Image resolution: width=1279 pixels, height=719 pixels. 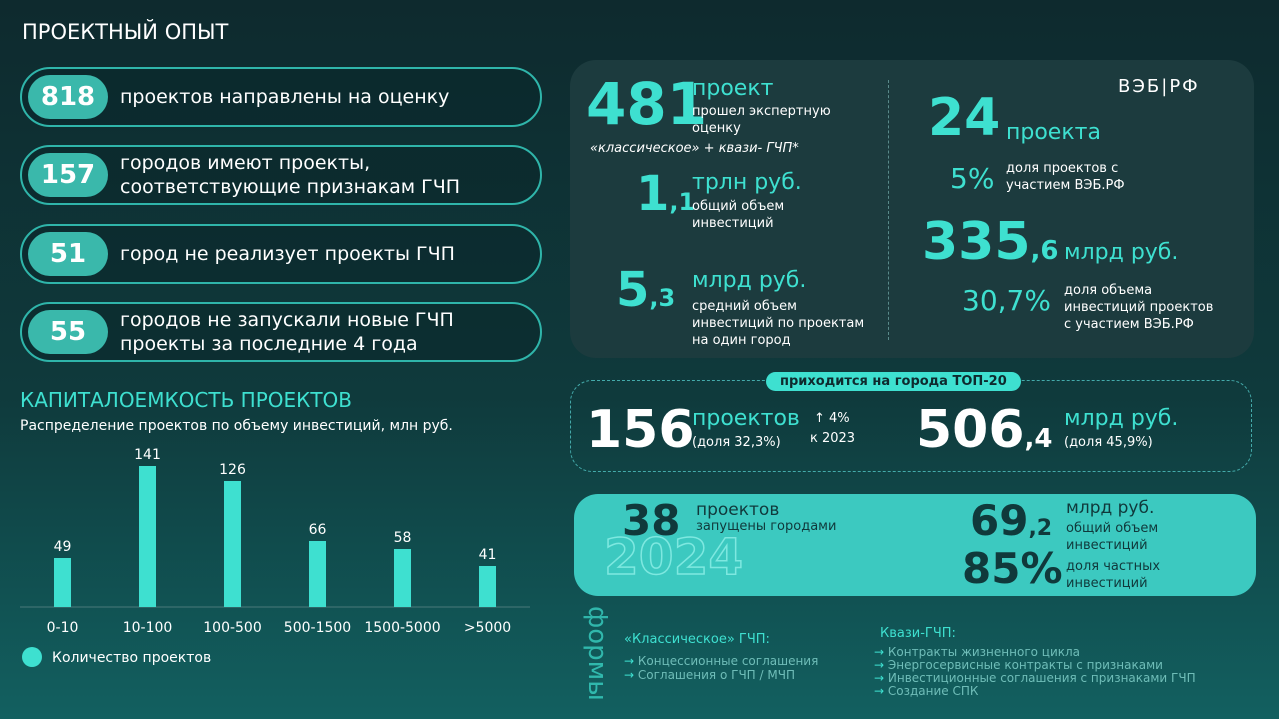 I want to click on forms-label: формы, so click(x=597, y=653).